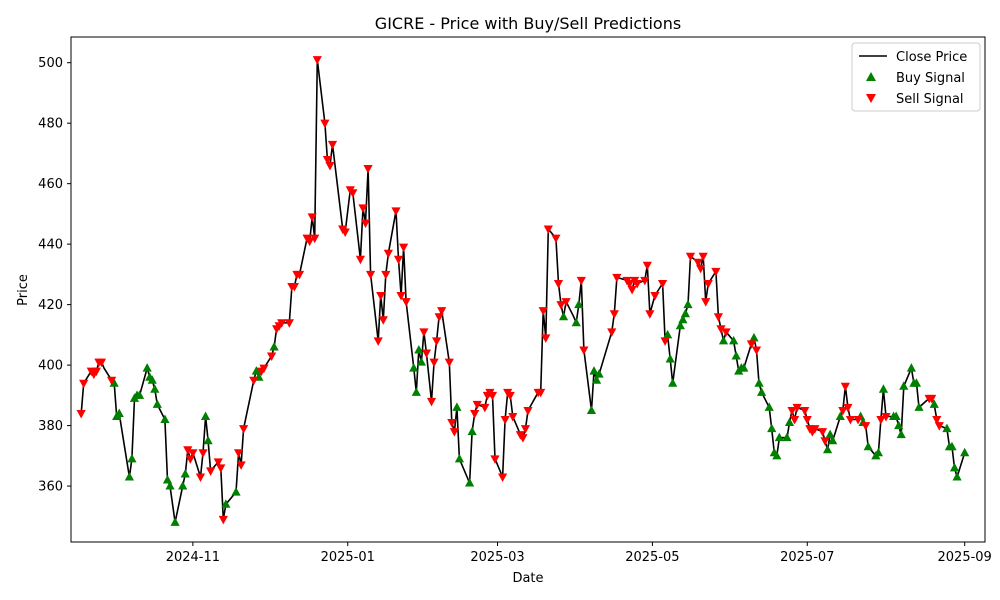  I want to click on y-tick-label: 480, so click(50, 124).